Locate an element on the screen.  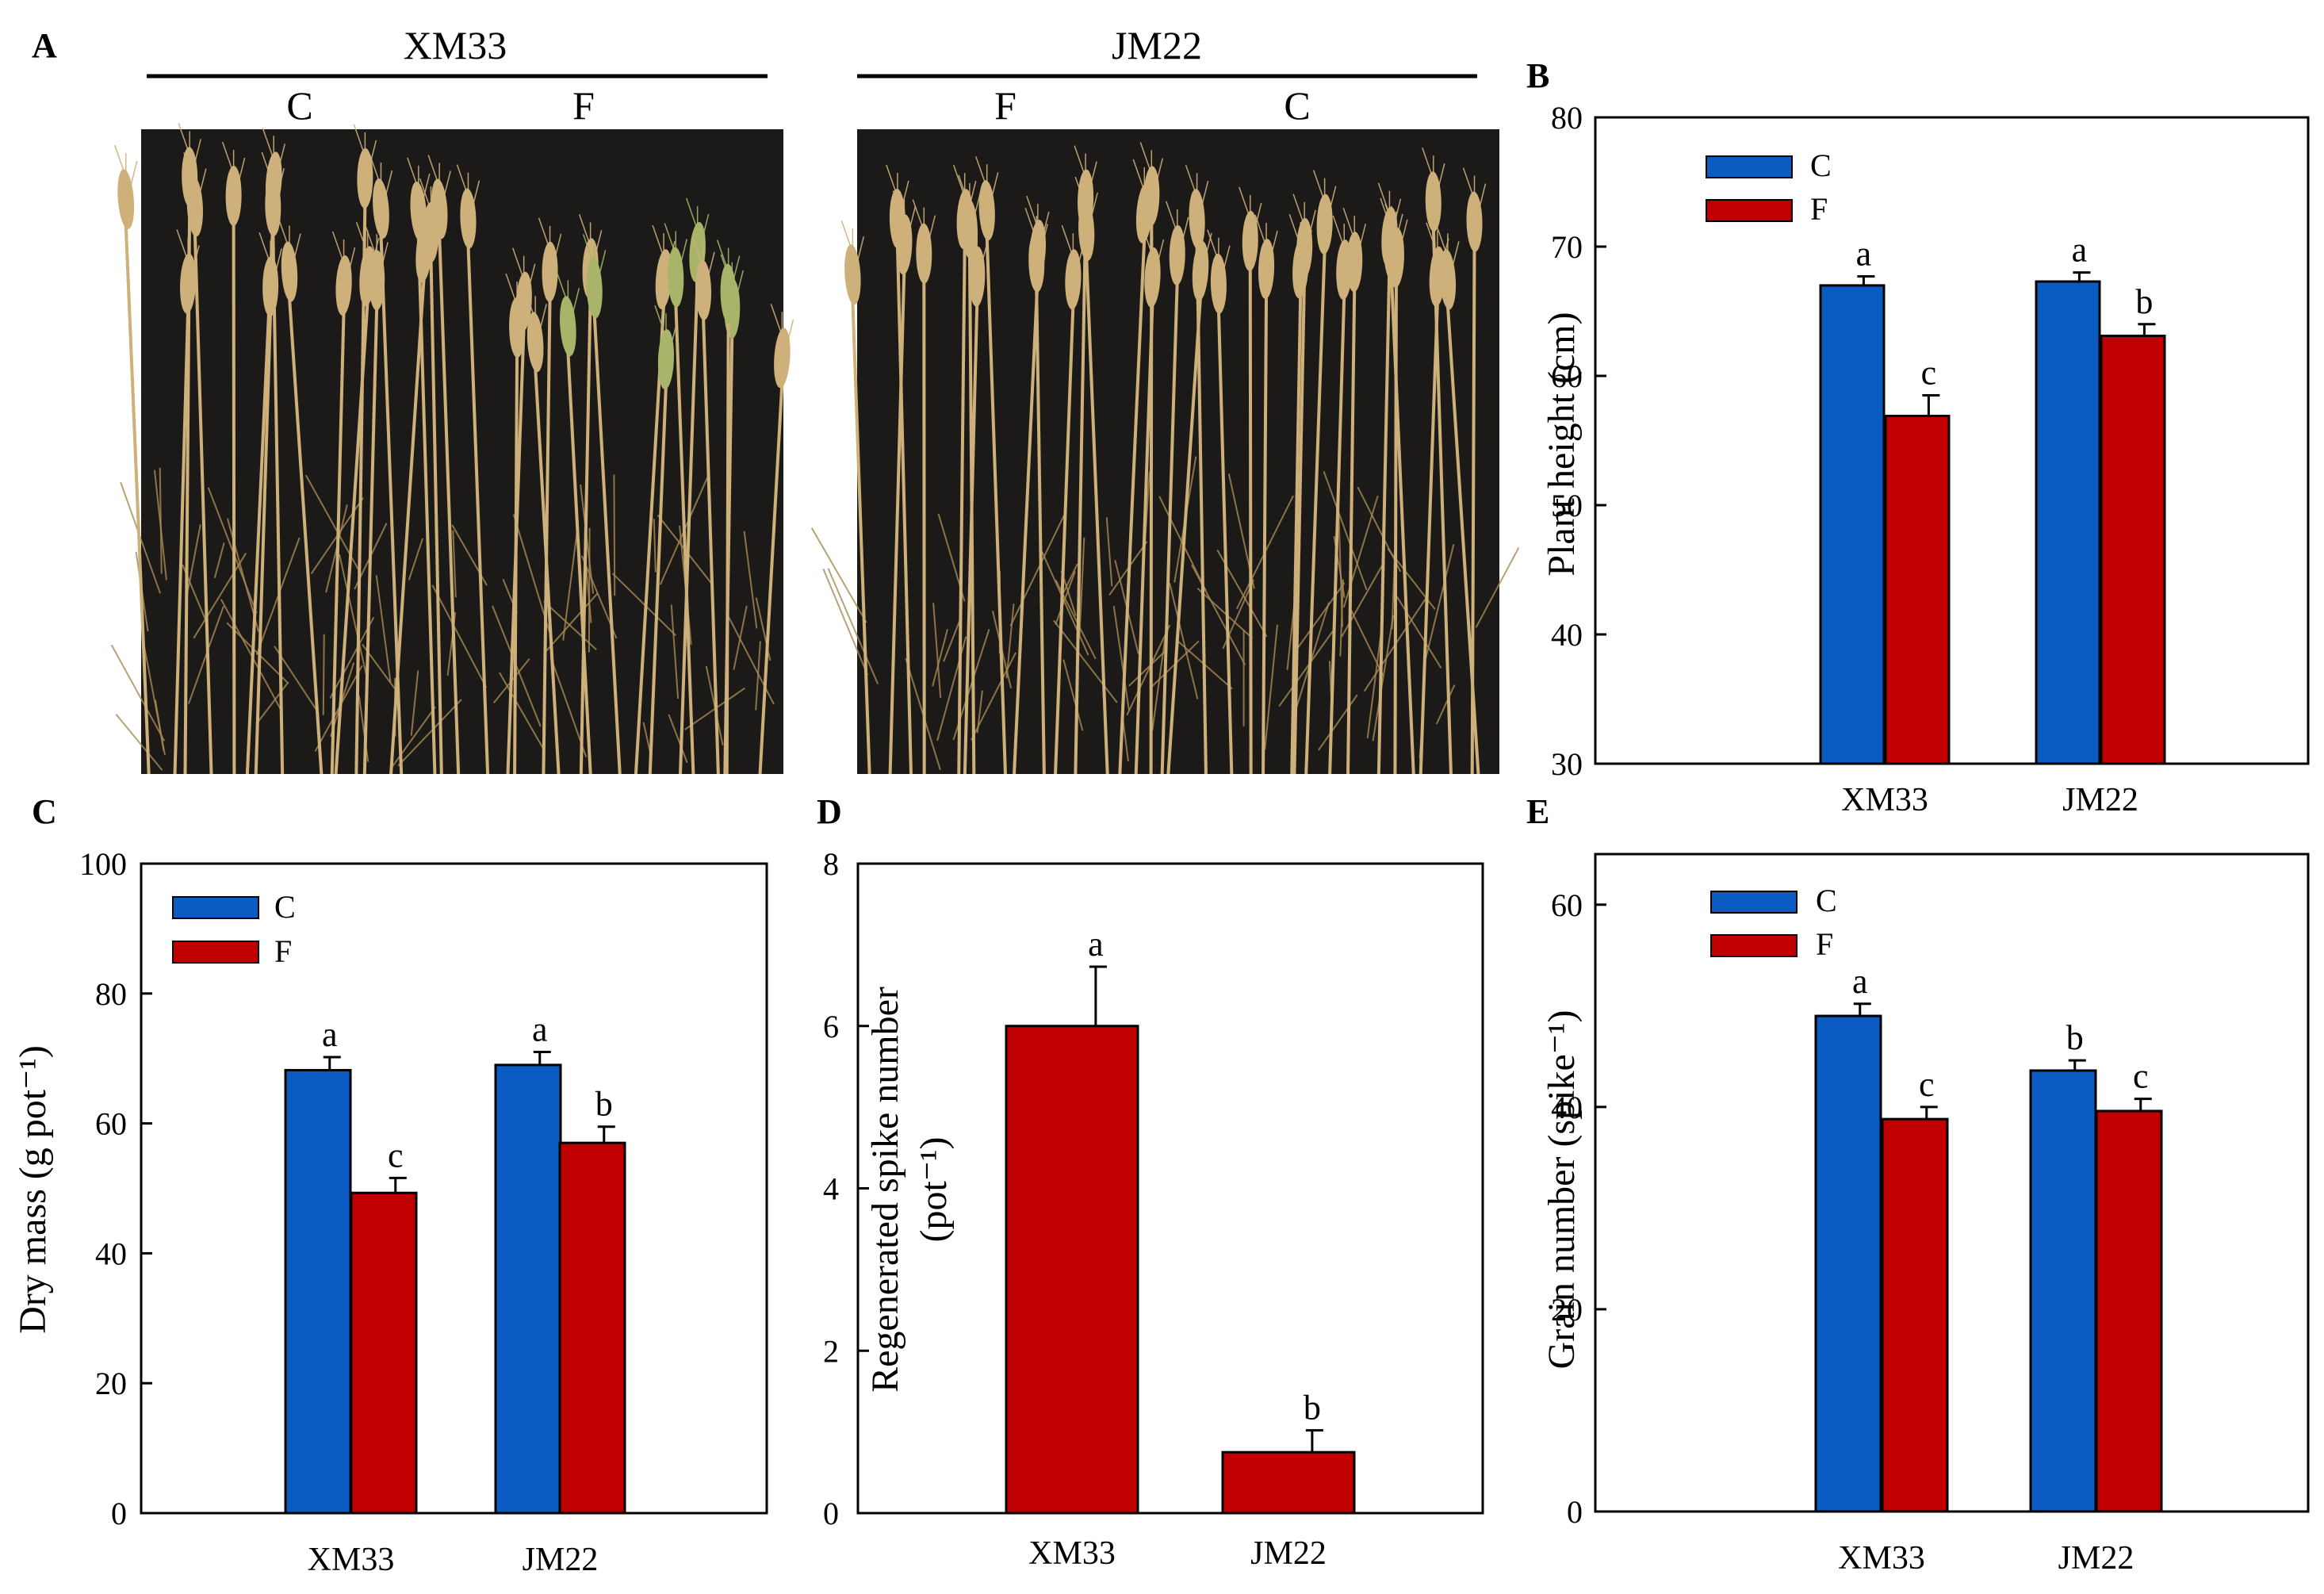
y-tick-label-d-0: 0 is located at coordinates (831, 1513).